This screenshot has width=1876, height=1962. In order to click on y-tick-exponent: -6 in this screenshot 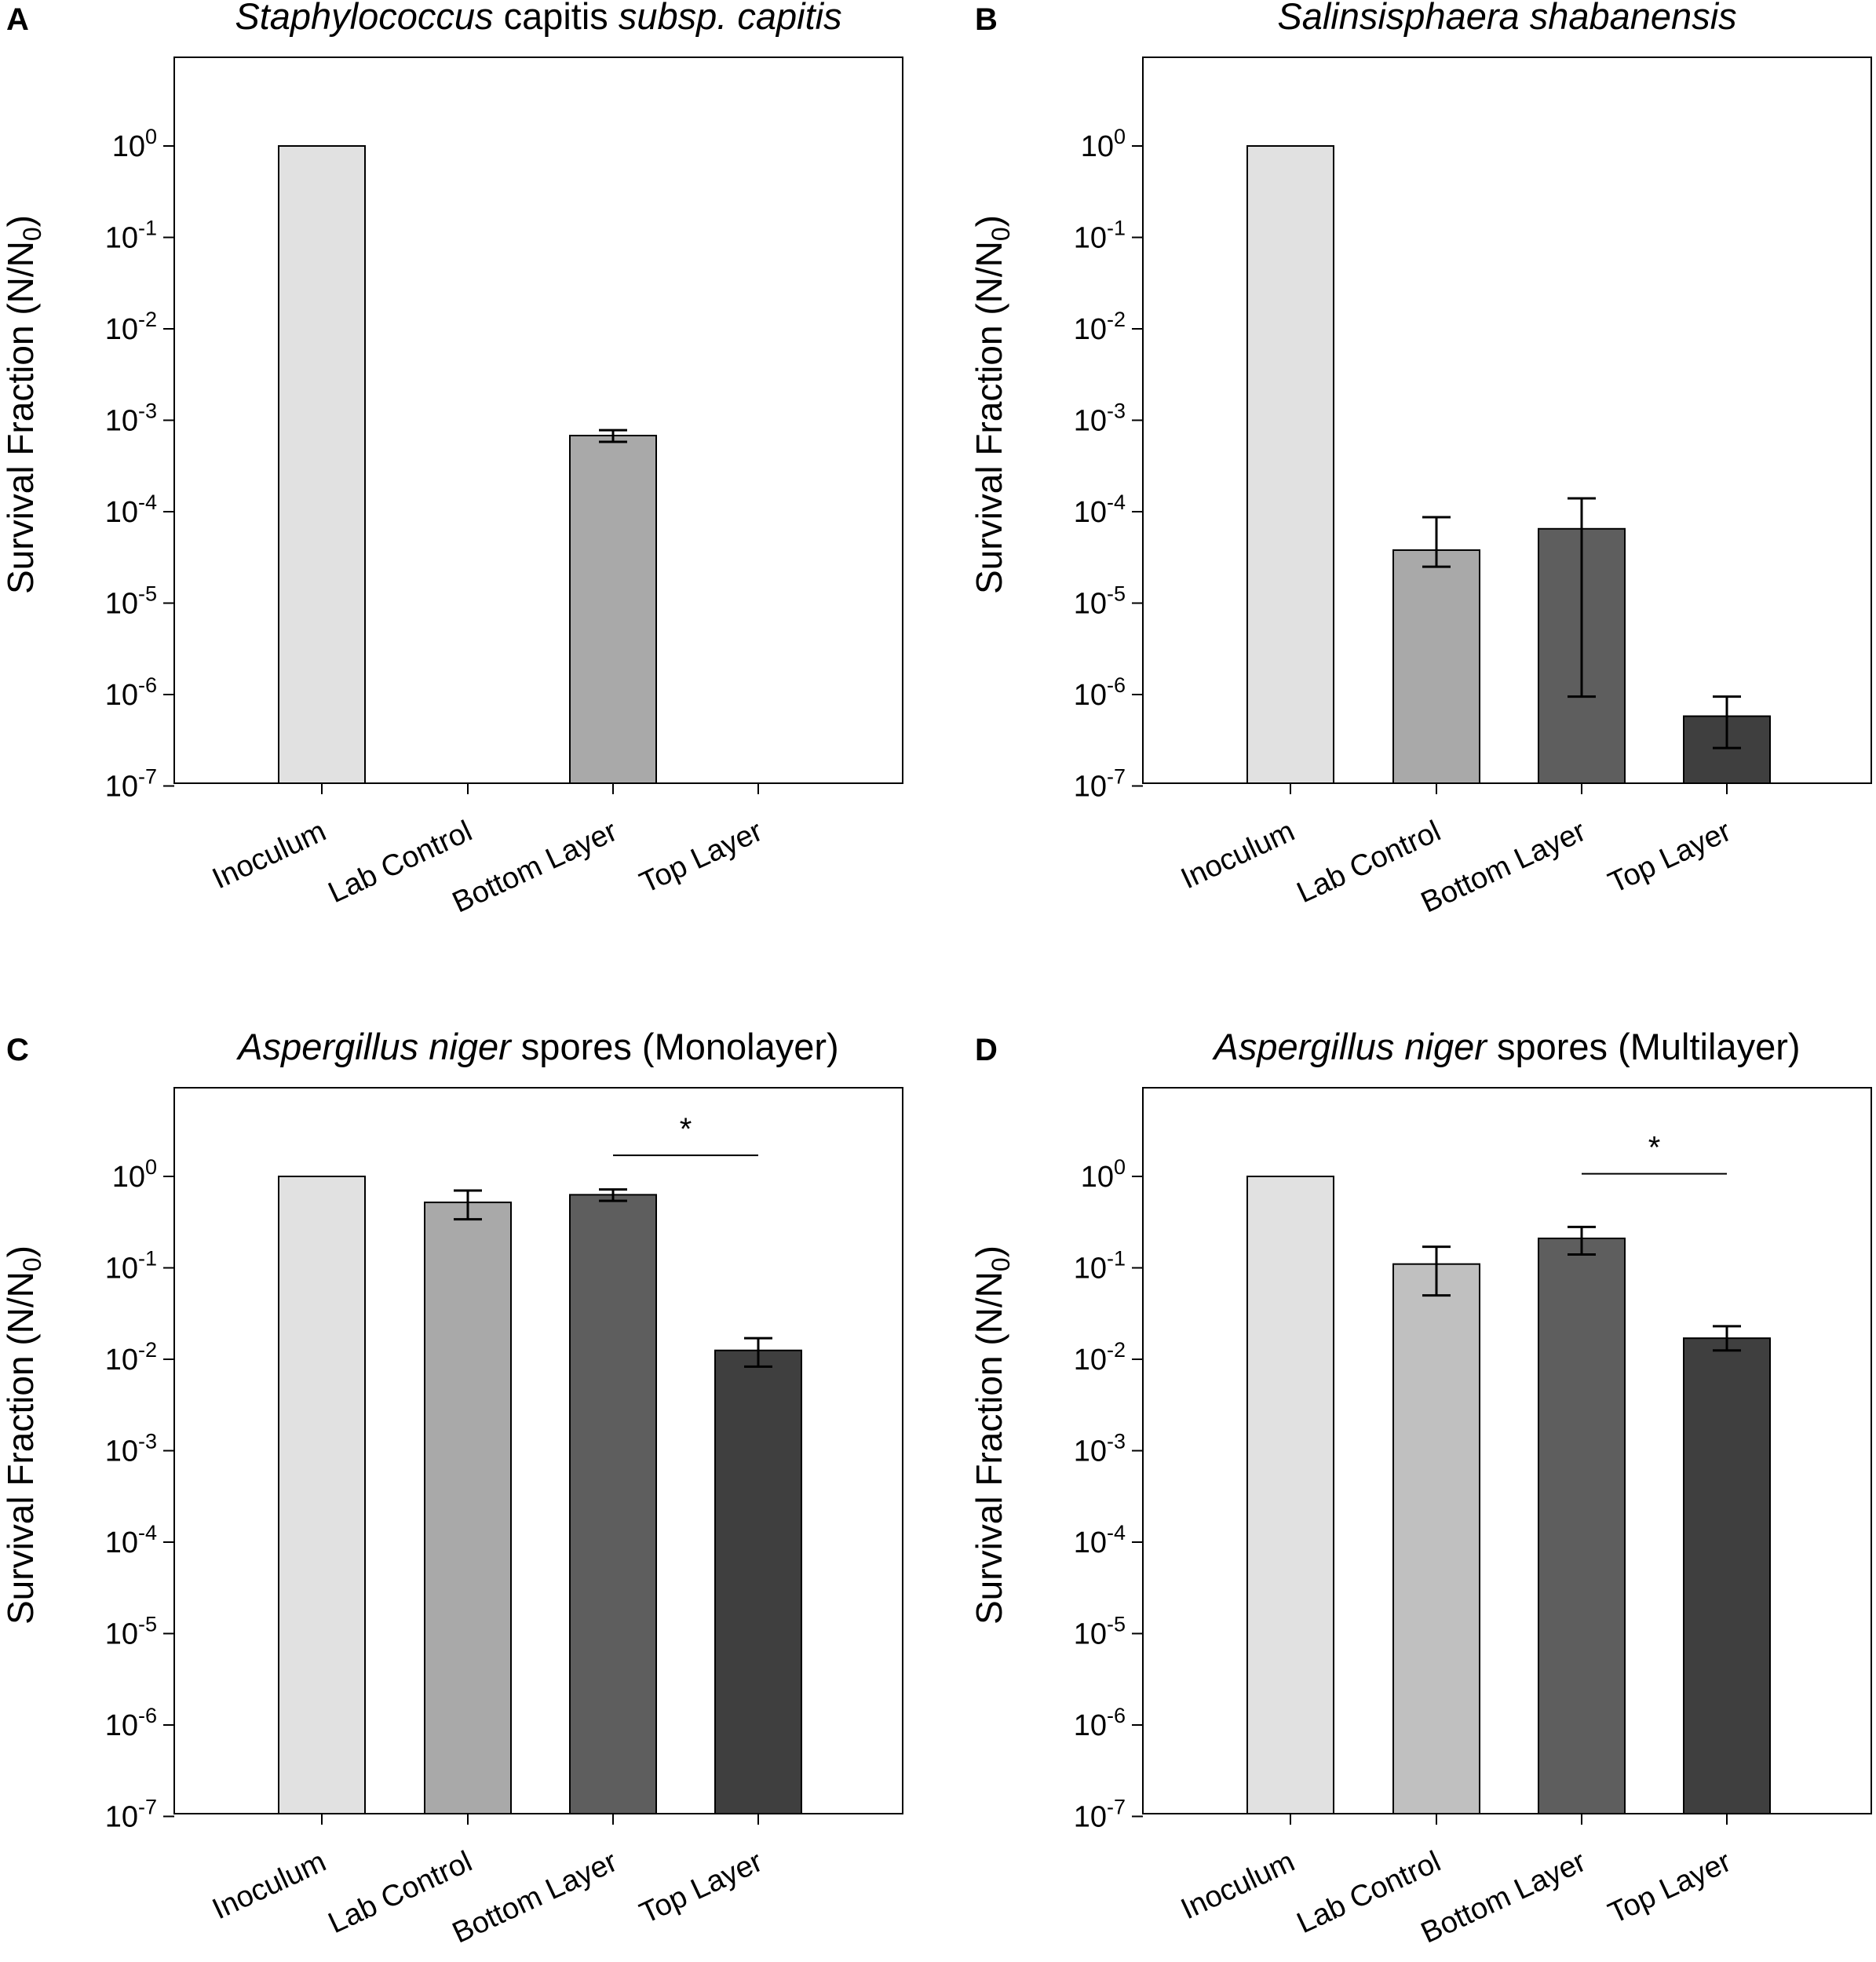, I will do `click(147, 1715)`.